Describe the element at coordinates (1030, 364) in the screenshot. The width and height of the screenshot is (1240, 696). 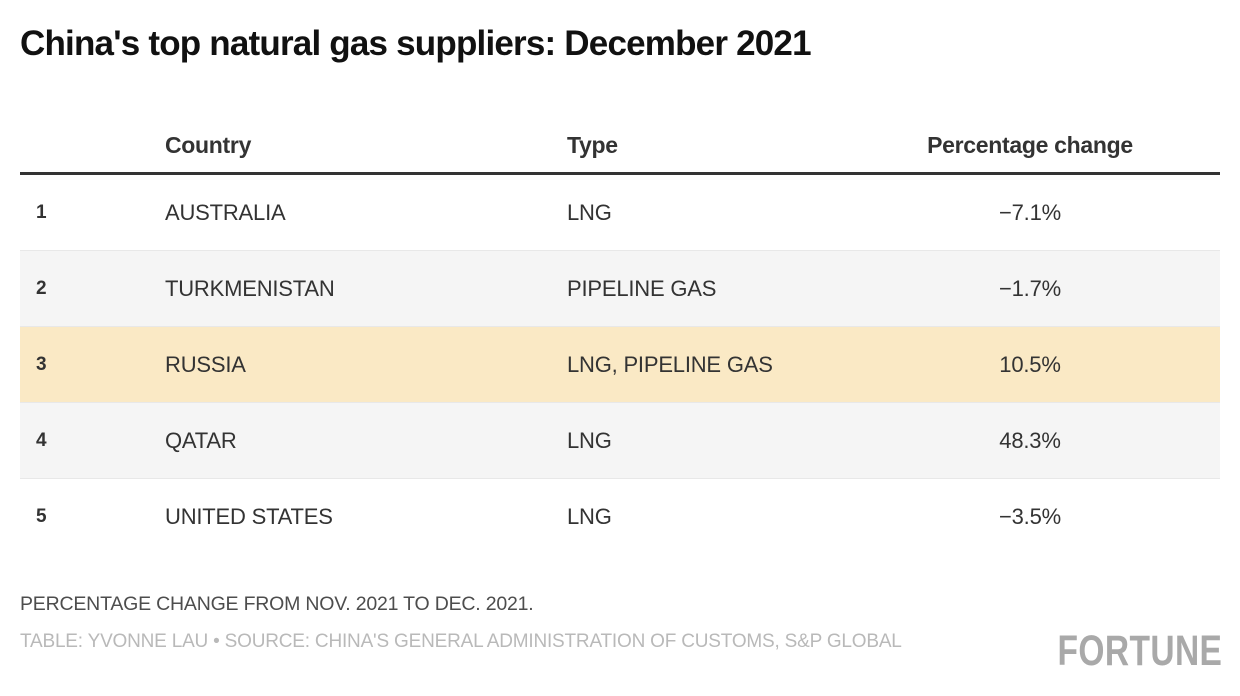
I see `percentage-change-cell: 10.5%` at that location.